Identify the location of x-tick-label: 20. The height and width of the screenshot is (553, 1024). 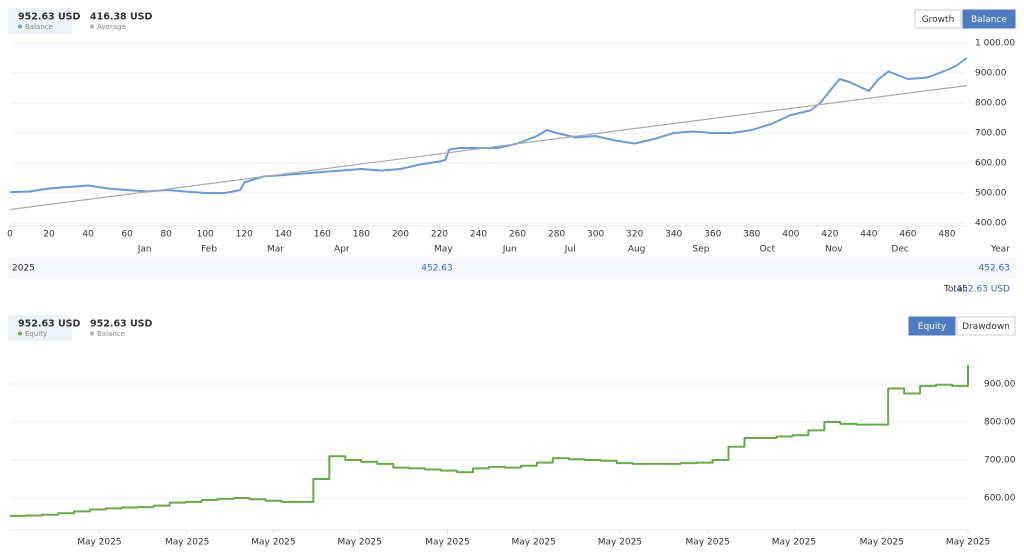
(49, 235).